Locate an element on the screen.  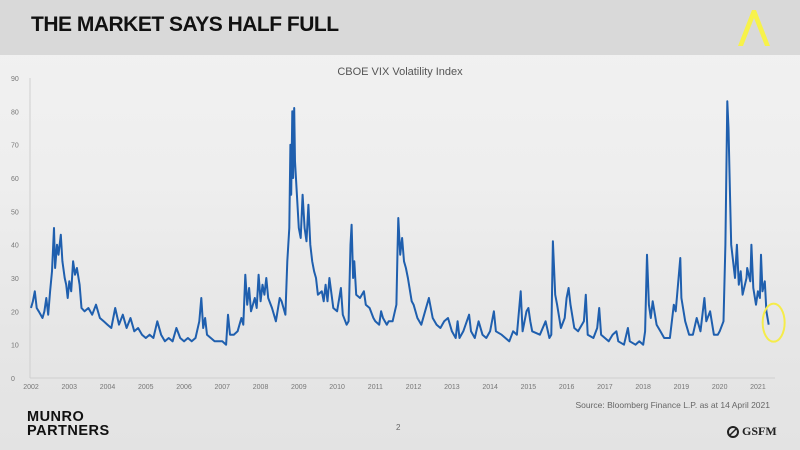
x-tick-label: 2012 is located at coordinates (414, 387).